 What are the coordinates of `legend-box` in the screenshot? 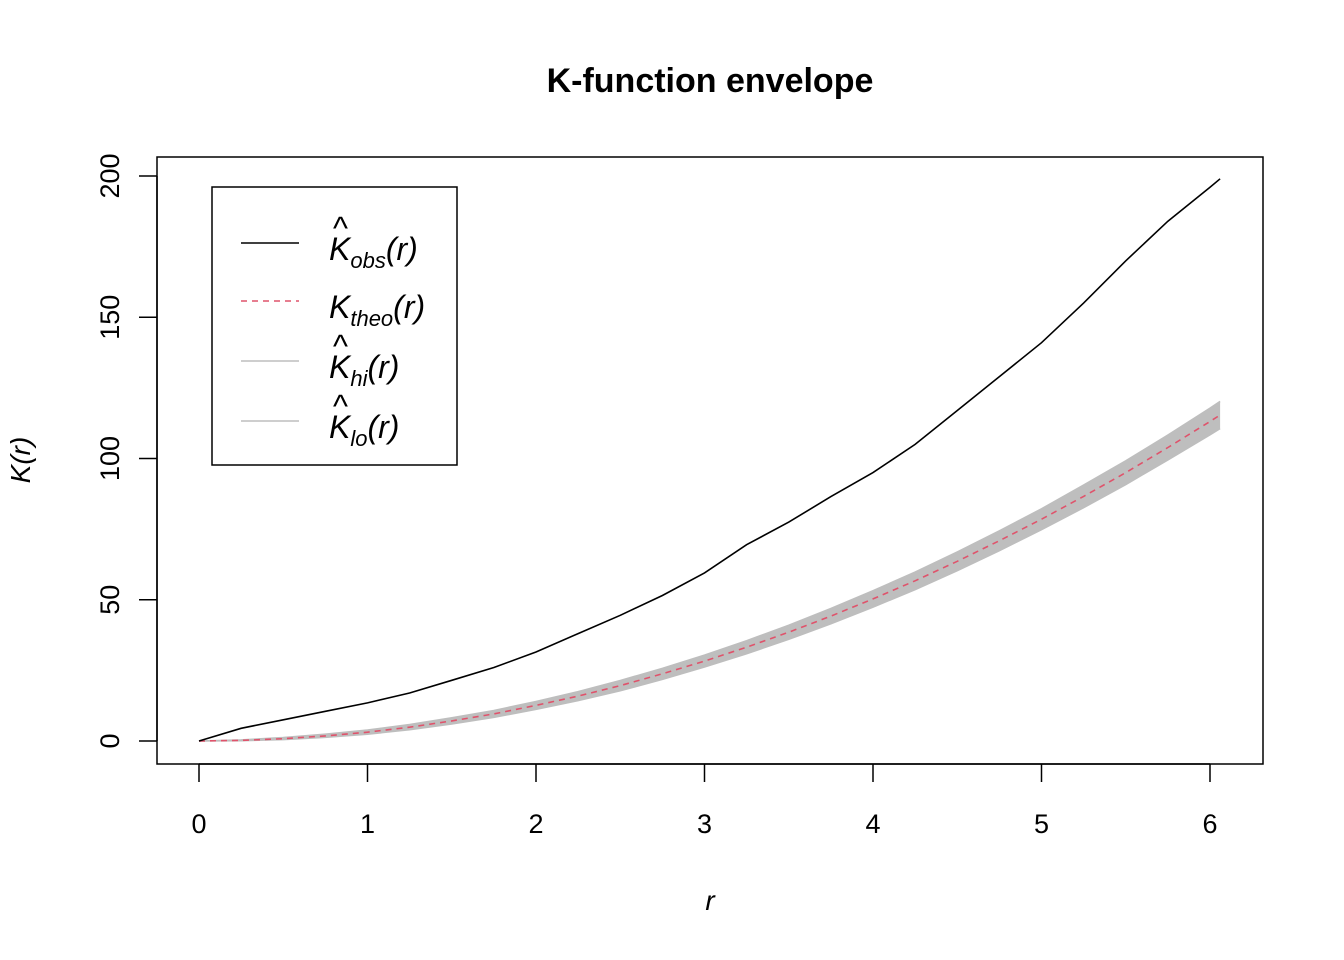 It's located at (334, 326).